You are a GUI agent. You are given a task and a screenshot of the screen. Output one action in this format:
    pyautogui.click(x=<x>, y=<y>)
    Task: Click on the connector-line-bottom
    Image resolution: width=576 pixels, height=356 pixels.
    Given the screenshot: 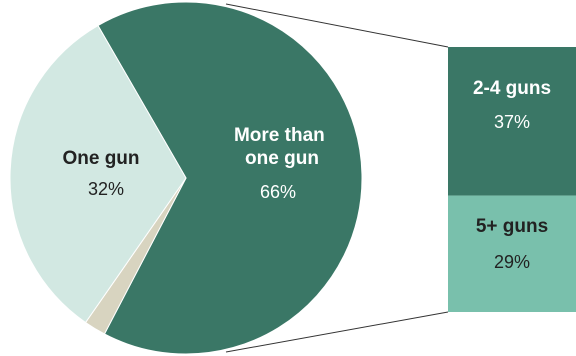 What is the action you would take?
    pyautogui.click(x=337, y=332)
    